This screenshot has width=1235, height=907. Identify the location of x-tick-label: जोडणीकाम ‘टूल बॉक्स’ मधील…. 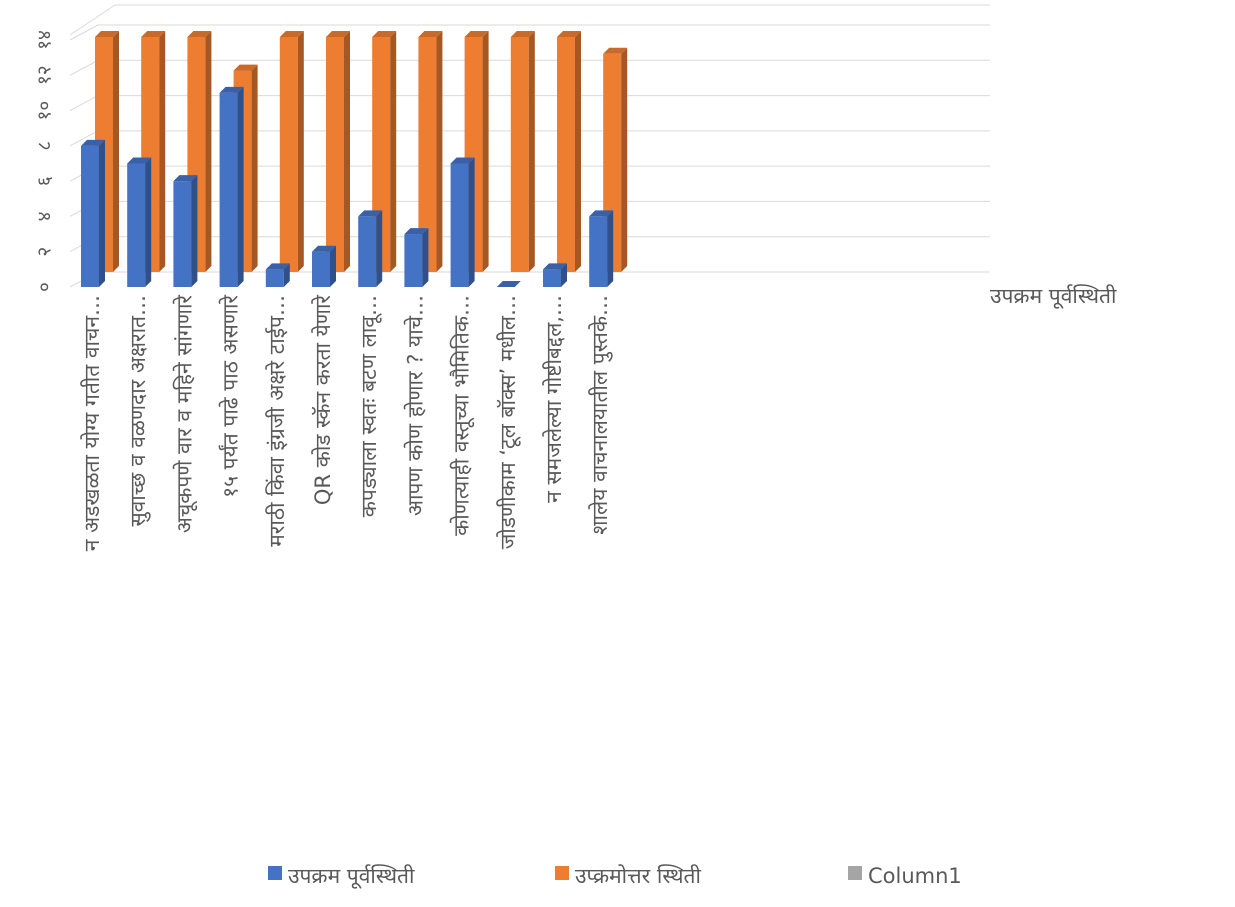
(508, 422).